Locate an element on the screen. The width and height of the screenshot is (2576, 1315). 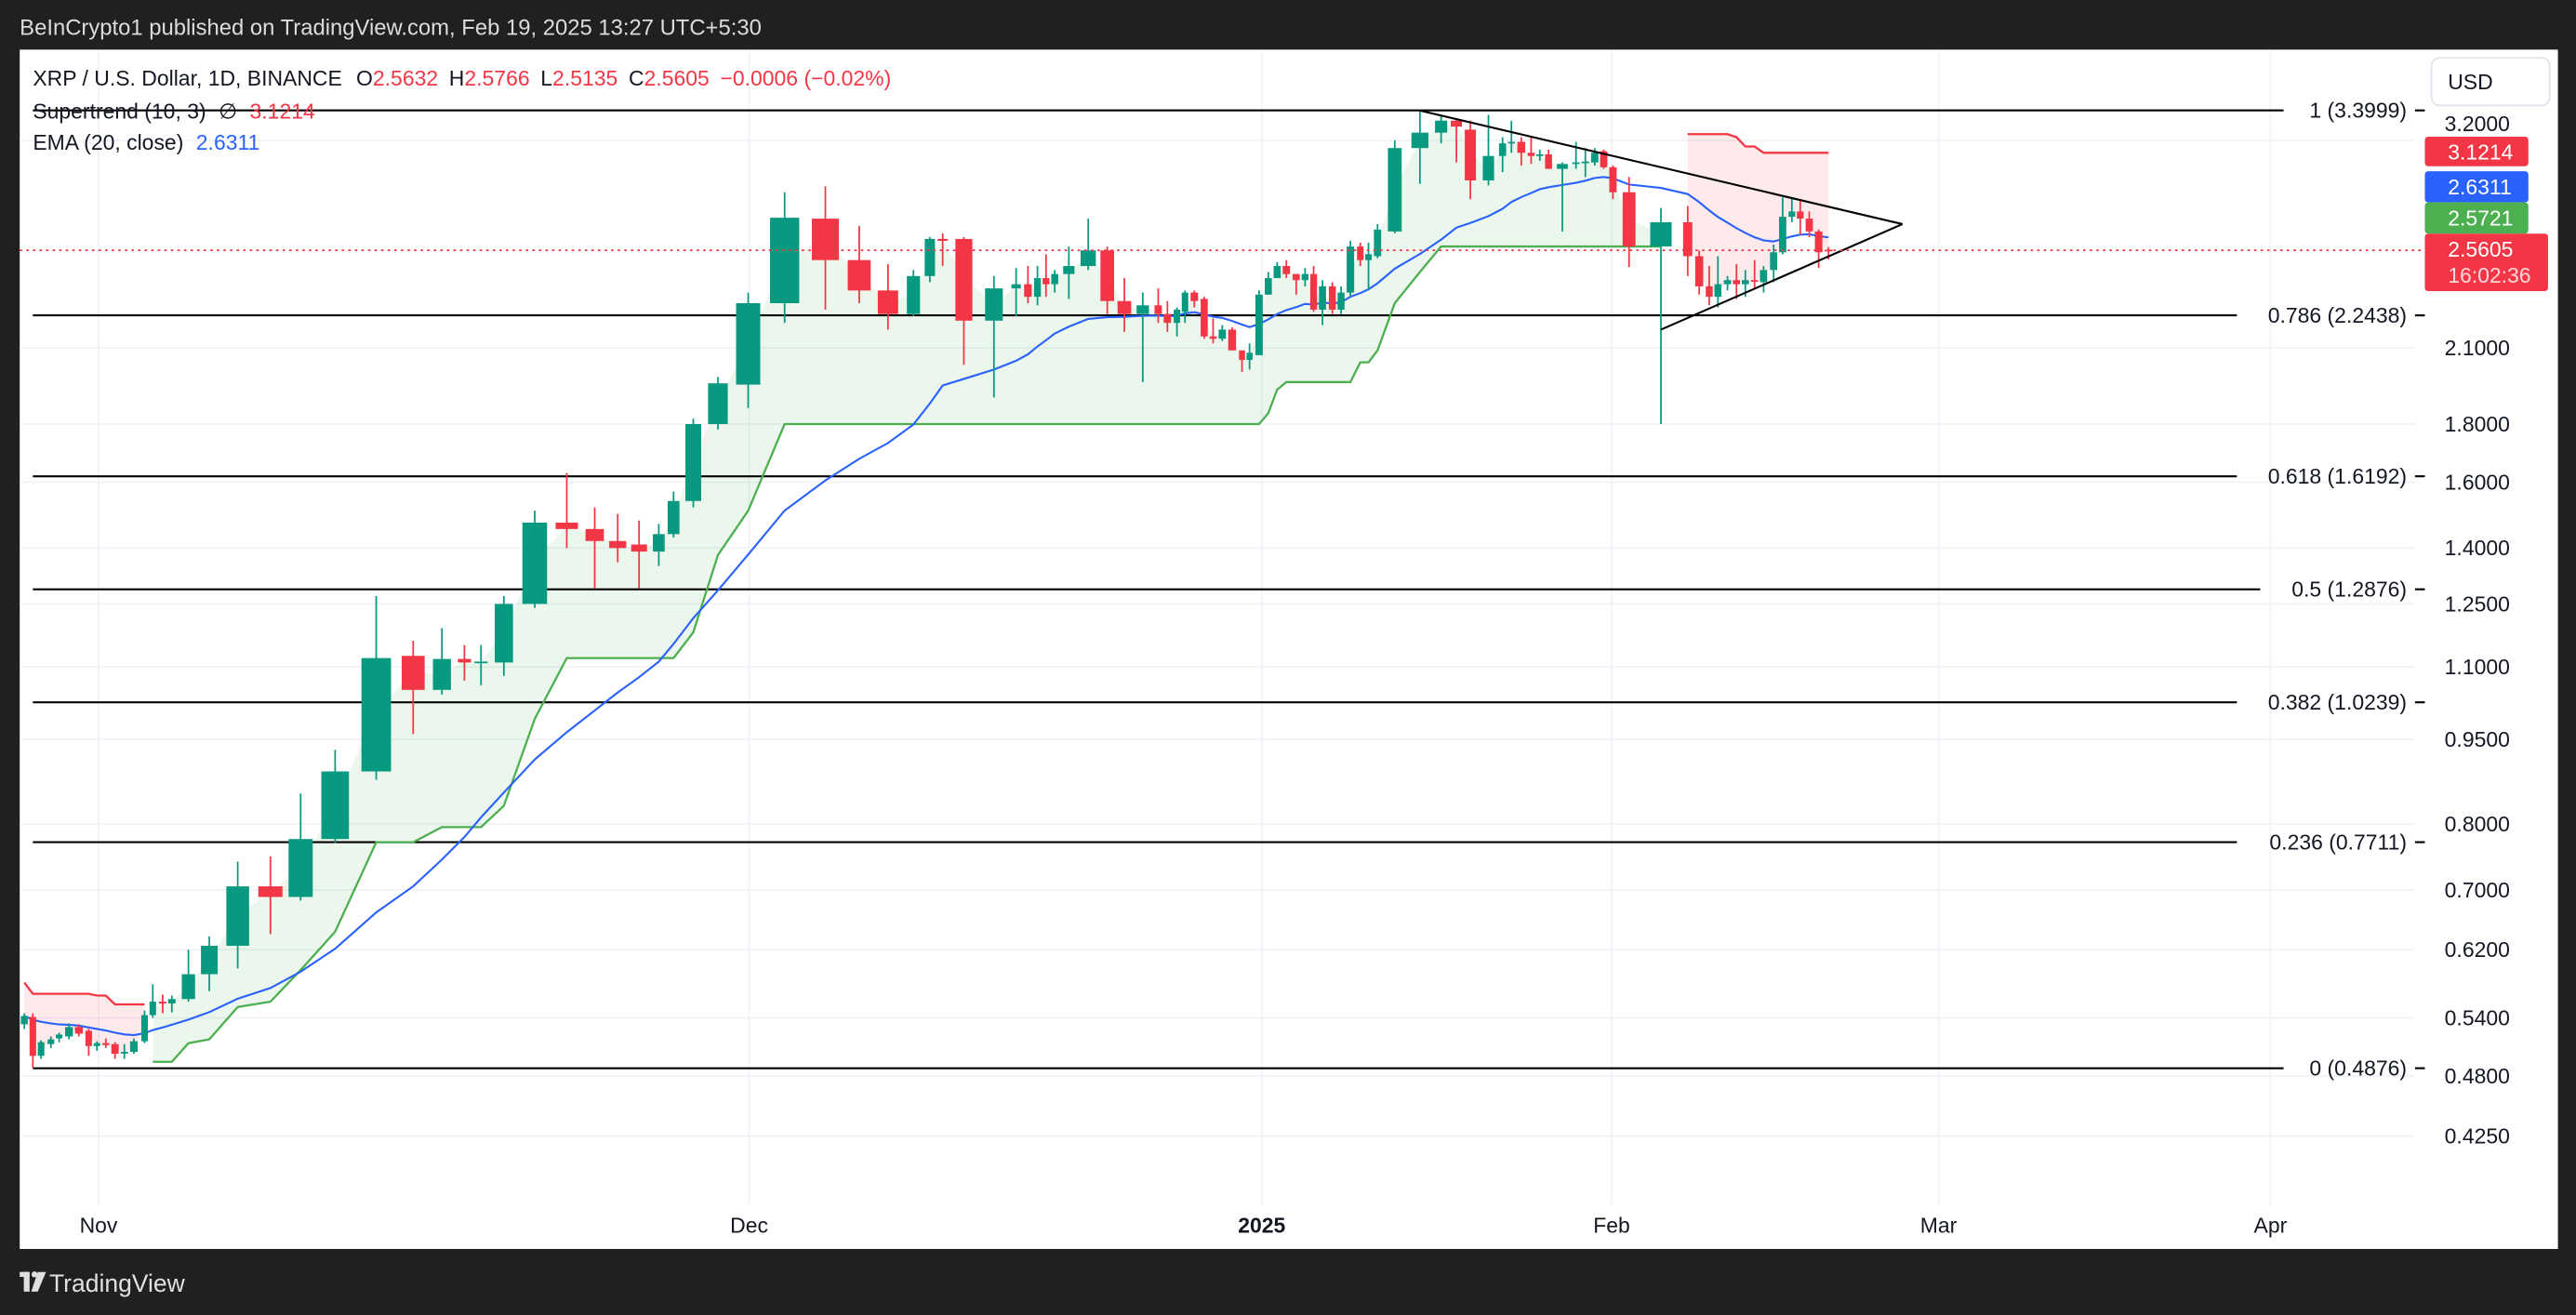
currency-button-frame is located at coordinates (2490, 82).